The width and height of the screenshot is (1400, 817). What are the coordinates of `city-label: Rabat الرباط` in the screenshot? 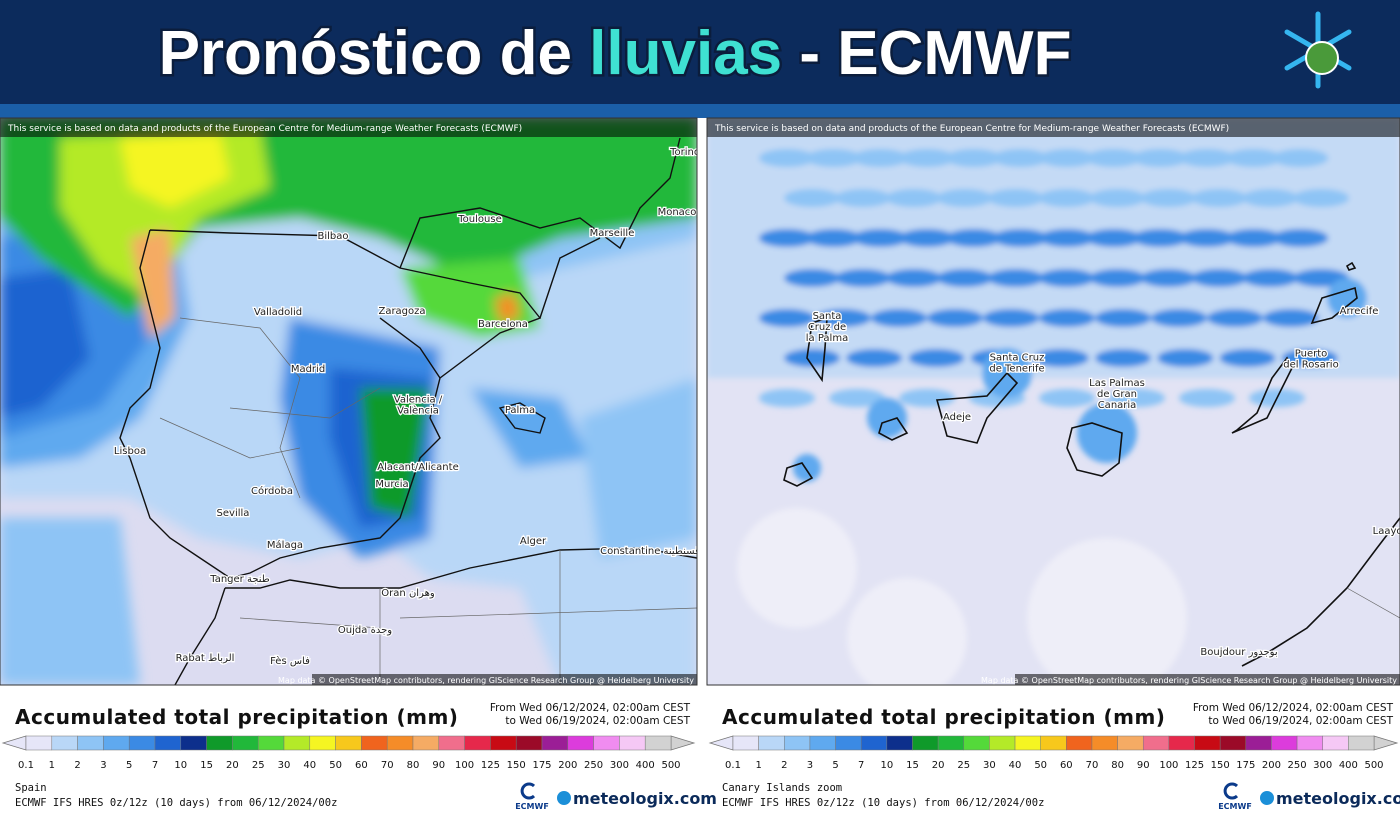 It's located at (205, 658).